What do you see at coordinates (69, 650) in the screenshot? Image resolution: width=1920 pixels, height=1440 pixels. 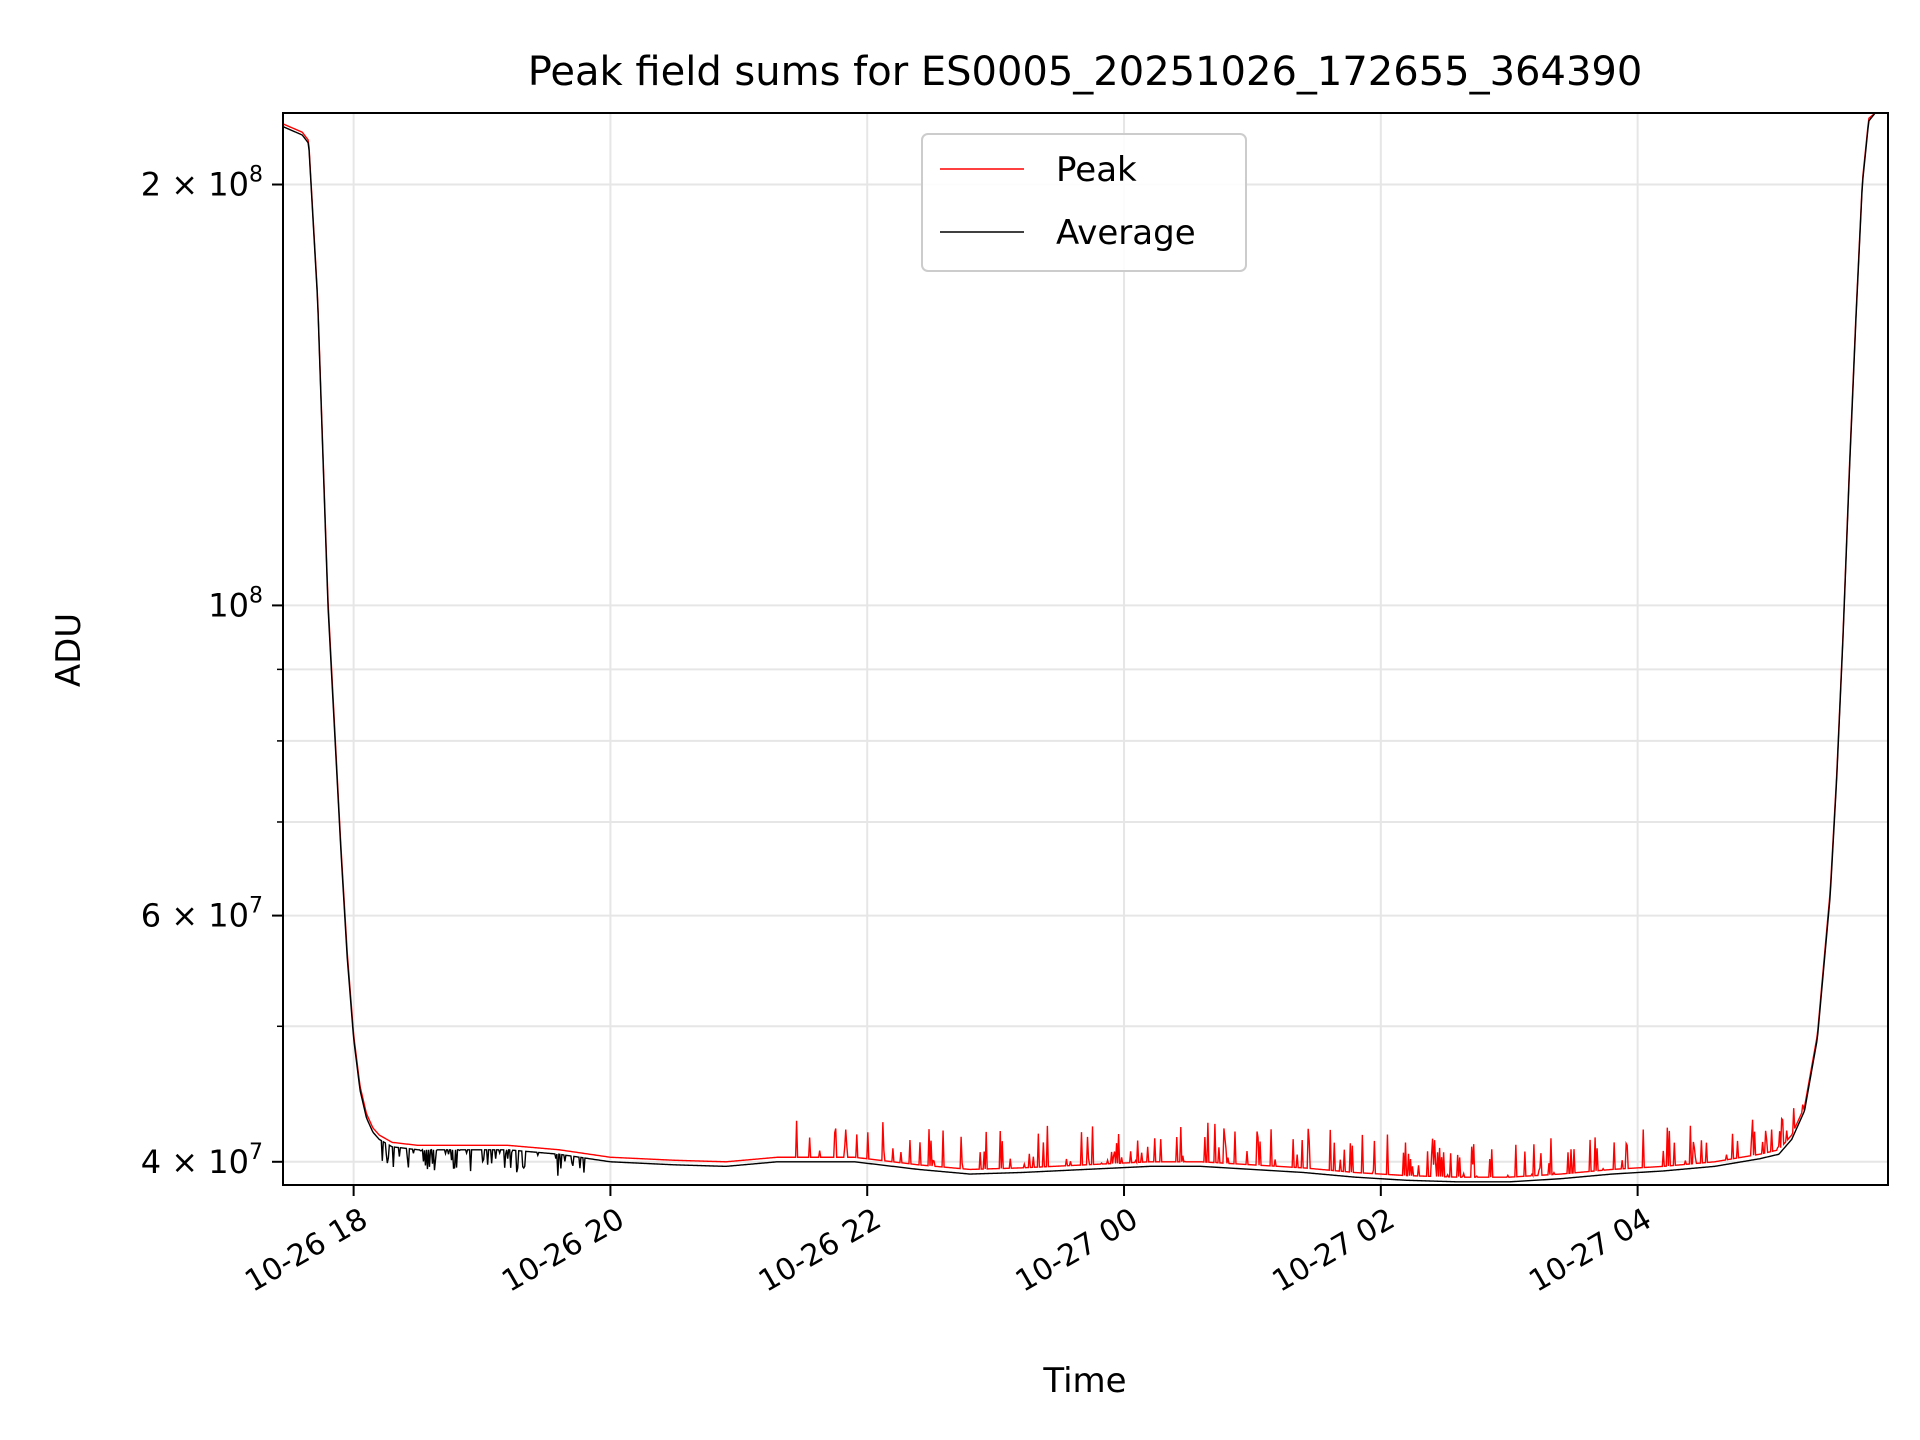 I see `y-axis-label: ADU` at bounding box center [69, 650].